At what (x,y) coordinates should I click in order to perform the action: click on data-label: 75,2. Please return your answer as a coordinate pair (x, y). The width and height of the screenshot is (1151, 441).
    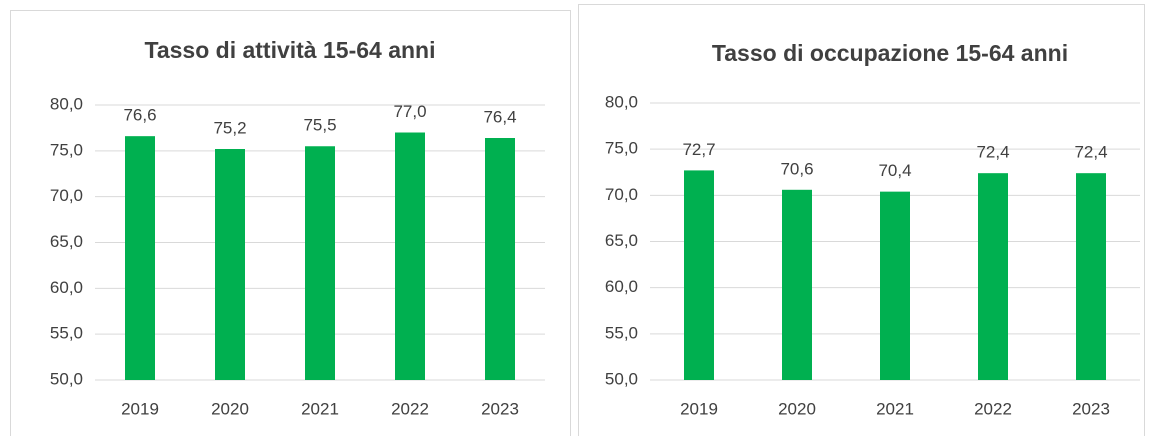
    Looking at the image, I should click on (229, 127).